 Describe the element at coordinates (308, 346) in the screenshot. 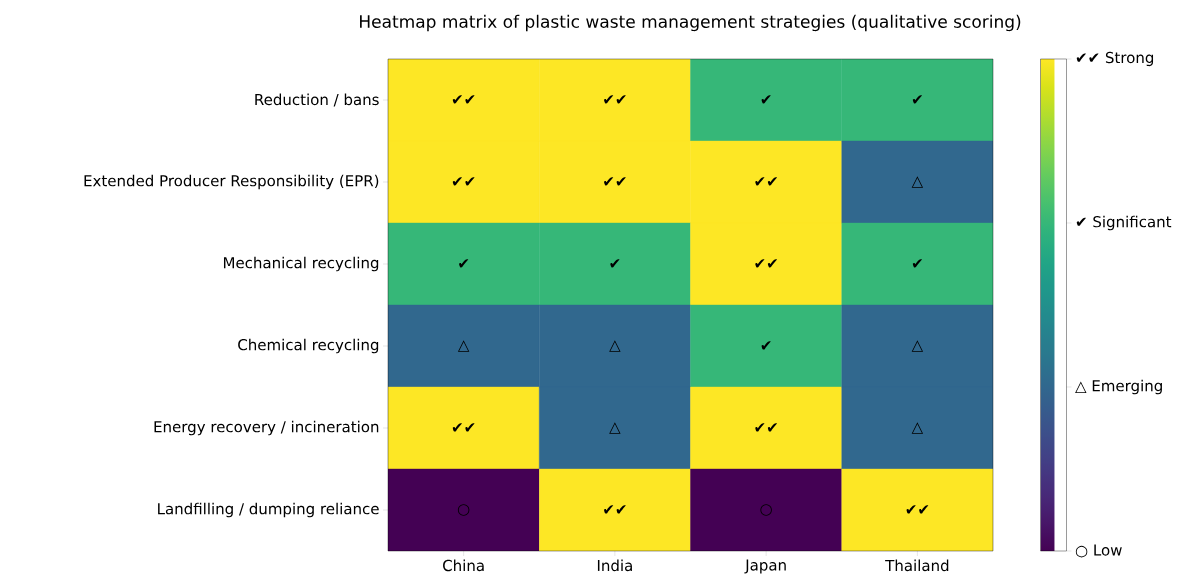

I see `y-tick-label: Chemical recycling` at that location.